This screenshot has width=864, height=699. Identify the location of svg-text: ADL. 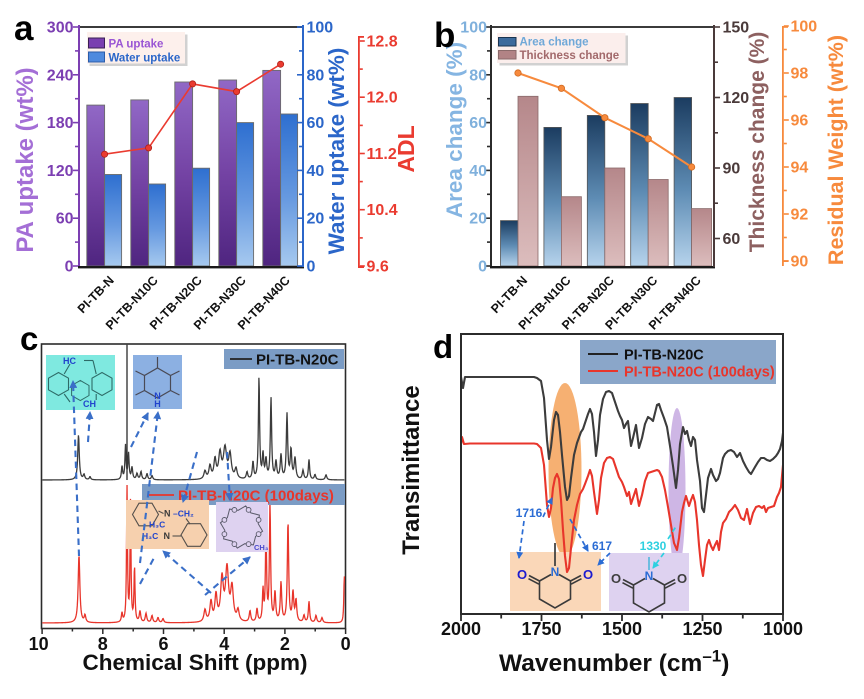
(406, 148).